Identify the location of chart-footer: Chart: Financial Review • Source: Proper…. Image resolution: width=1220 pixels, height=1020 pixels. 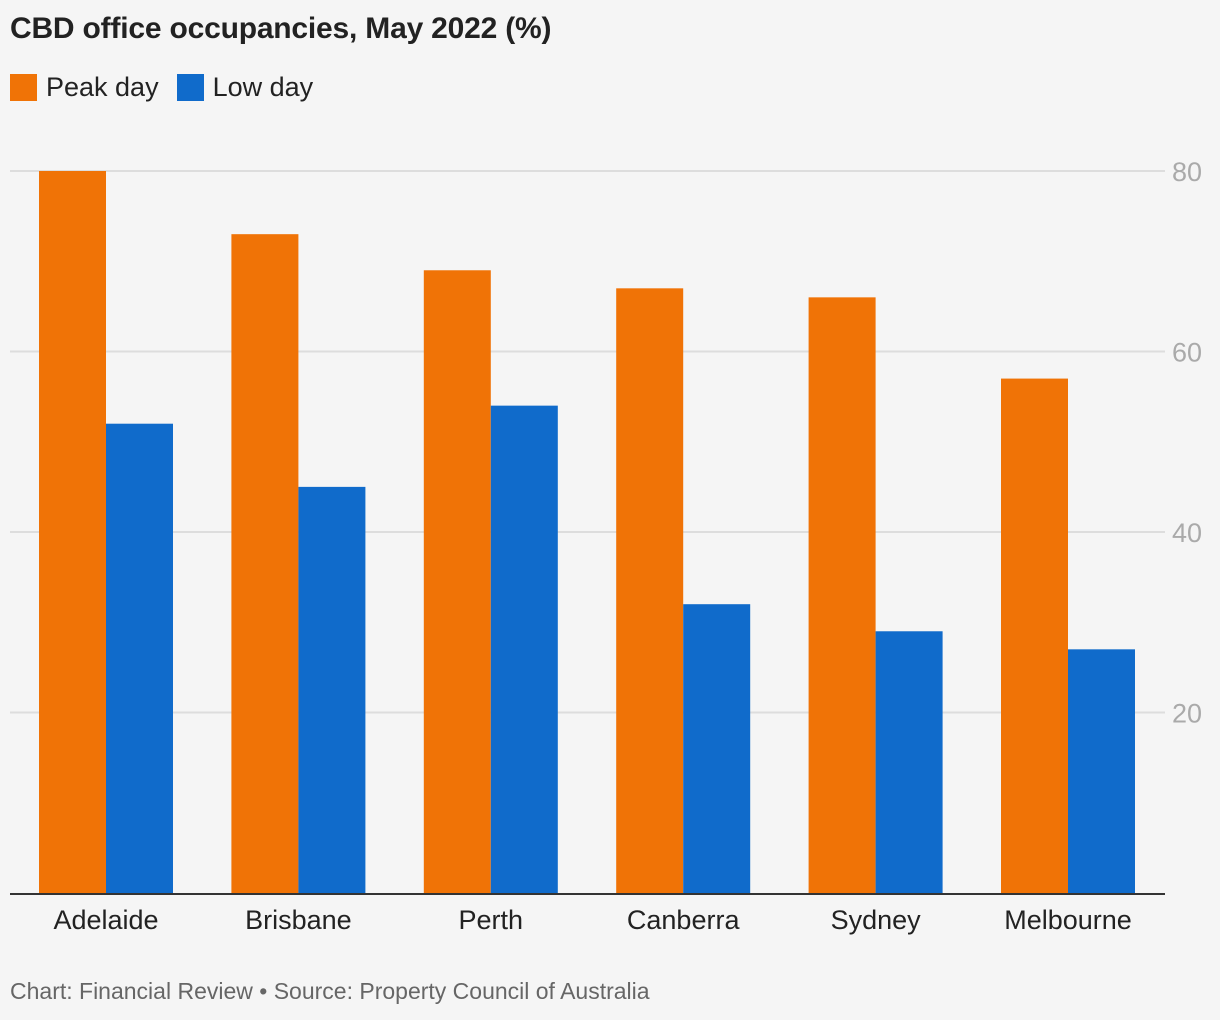
(330, 991).